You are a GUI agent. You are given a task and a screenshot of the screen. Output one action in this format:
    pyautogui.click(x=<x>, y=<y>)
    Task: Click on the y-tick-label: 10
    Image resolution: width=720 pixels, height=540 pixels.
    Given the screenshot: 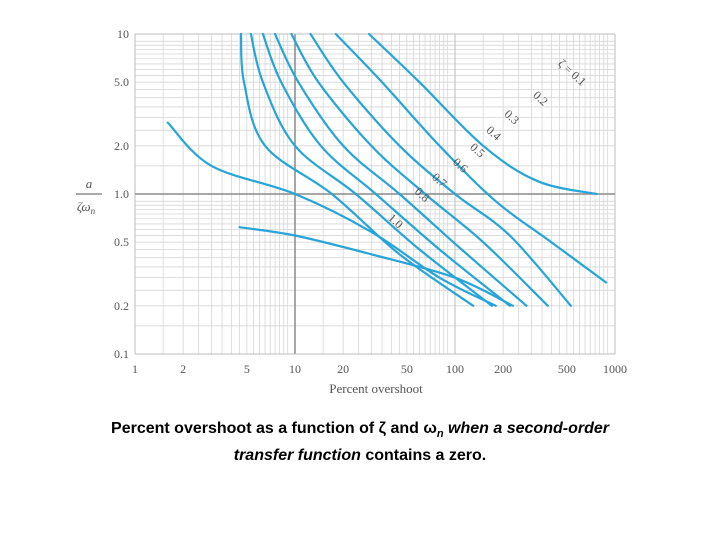 What is the action you would take?
    pyautogui.click(x=123, y=34)
    